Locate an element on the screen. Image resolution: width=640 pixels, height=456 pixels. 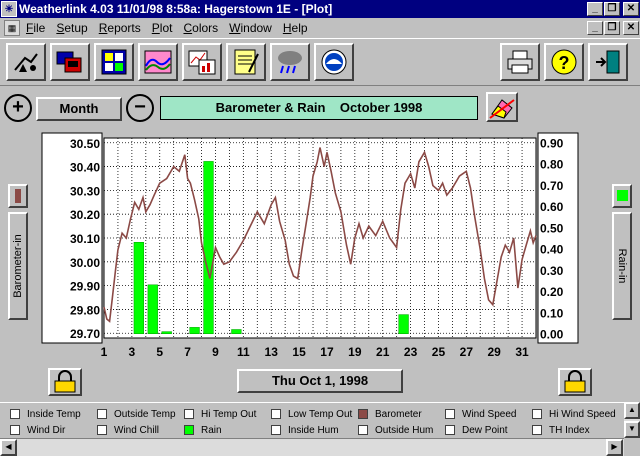
scroll-down-button: ▼ is located at coordinates (632, 429).